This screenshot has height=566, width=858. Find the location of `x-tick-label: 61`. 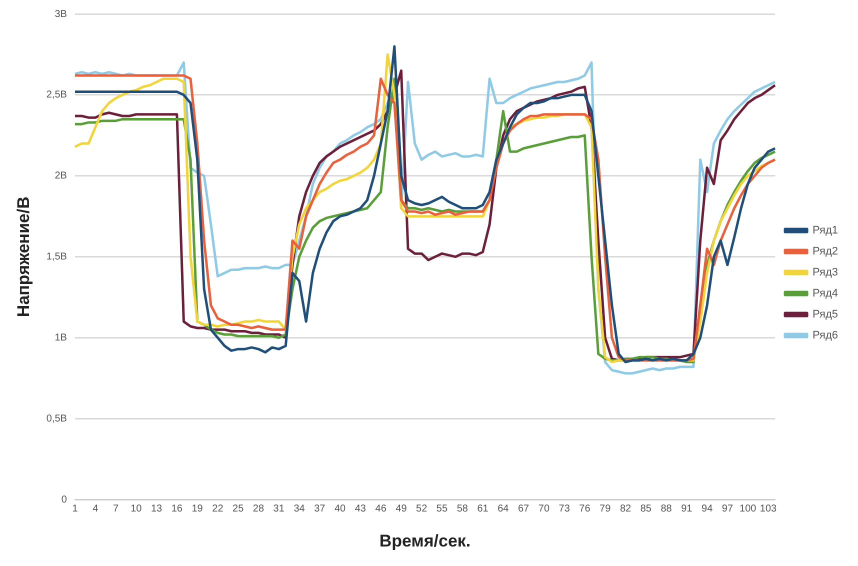

x-tick-label: 61 is located at coordinates (483, 508).